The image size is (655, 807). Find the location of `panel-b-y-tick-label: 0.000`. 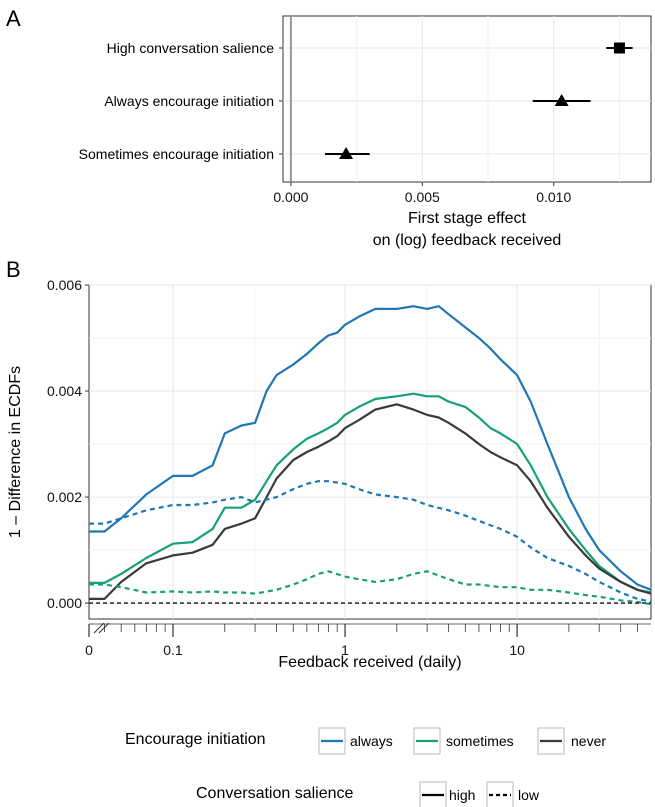

panel-b-y-tick-label: 0.000 is located at coordinates (64, 603).